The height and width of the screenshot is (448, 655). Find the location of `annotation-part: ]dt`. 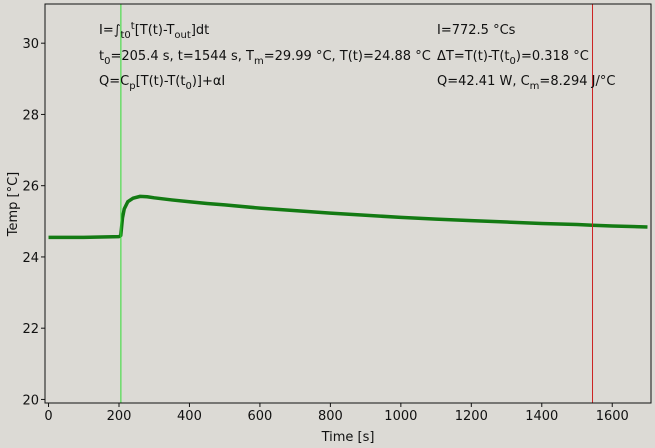

annotation-part: ]dt is located at coordinates (200, 30).